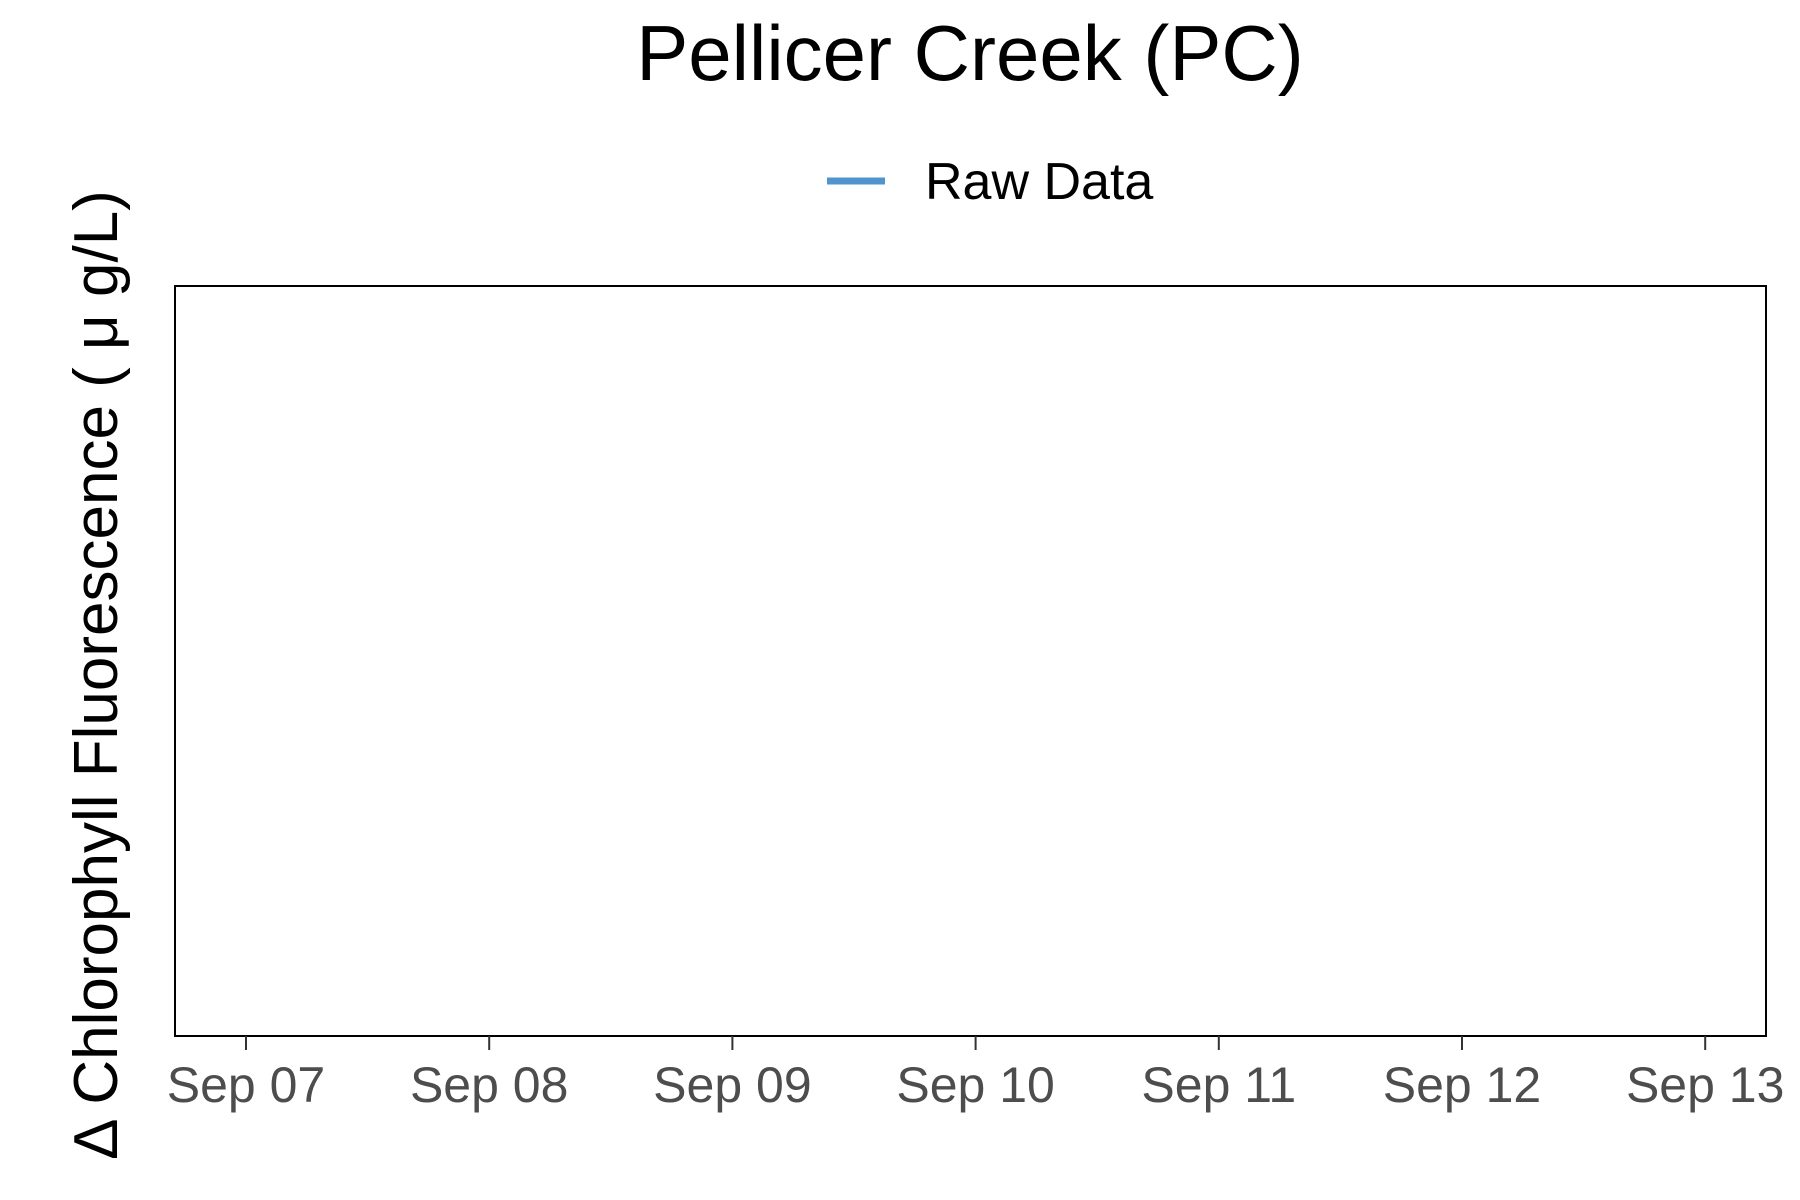 Image resolution: width=1800 pixels, height=1200 pixels. I want to click on x-tick-label: Sep 11, so click(1218, 1085).